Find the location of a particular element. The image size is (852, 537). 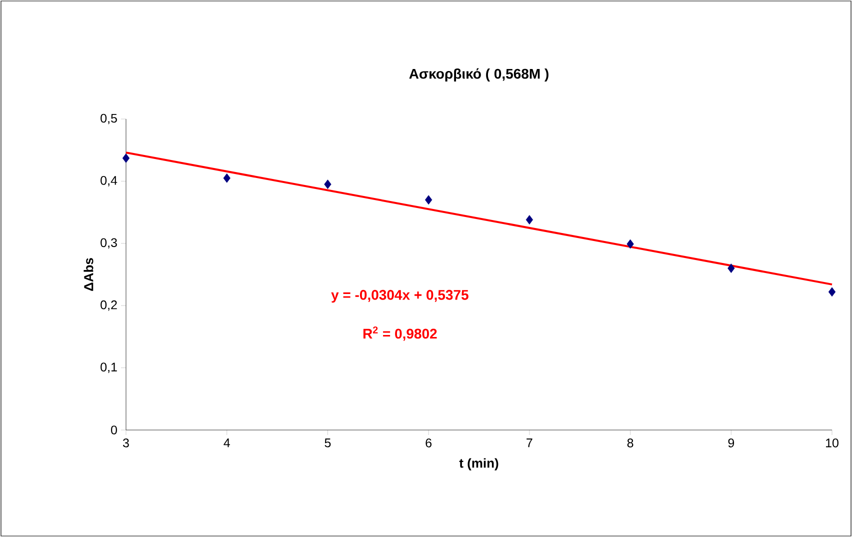

annotation: R$^{2}$ = 0,9802 is located at coordinates (400, 333).